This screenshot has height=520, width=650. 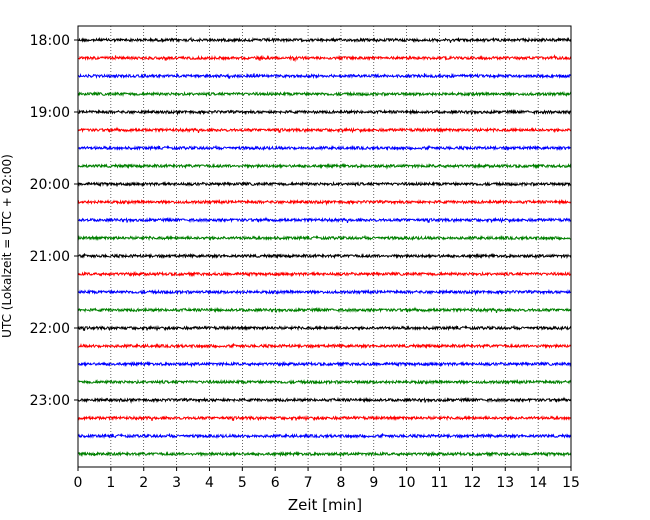 I want to click on x-ticks: 0 1 2 3 4 5 6 7 8 9 10 11 12 13 14 15, so click(x=327, y=479).